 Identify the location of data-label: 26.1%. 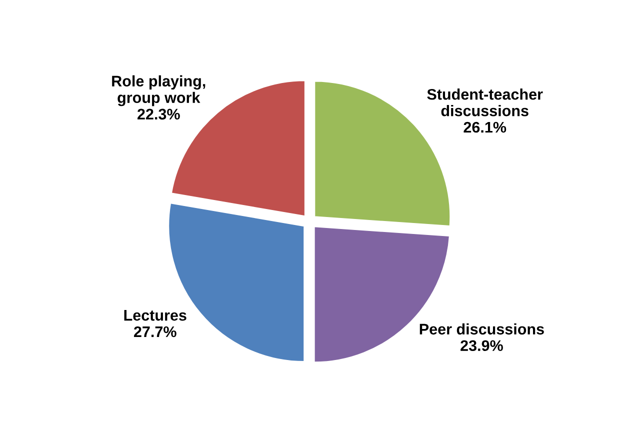
(485, 127).